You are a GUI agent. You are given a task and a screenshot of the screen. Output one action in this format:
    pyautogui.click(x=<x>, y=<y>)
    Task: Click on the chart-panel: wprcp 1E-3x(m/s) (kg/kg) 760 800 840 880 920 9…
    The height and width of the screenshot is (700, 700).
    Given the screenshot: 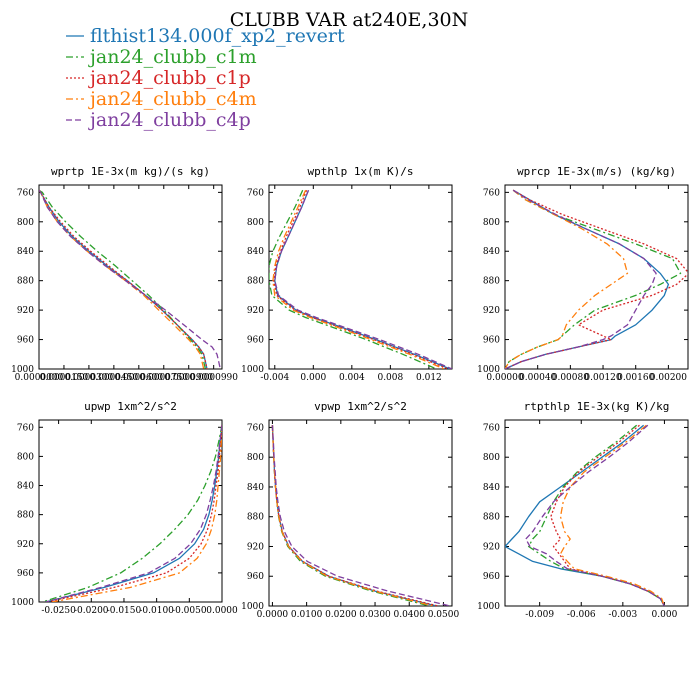 What is the action you would take?
    pyautogui.click(x=583, y=274)
    